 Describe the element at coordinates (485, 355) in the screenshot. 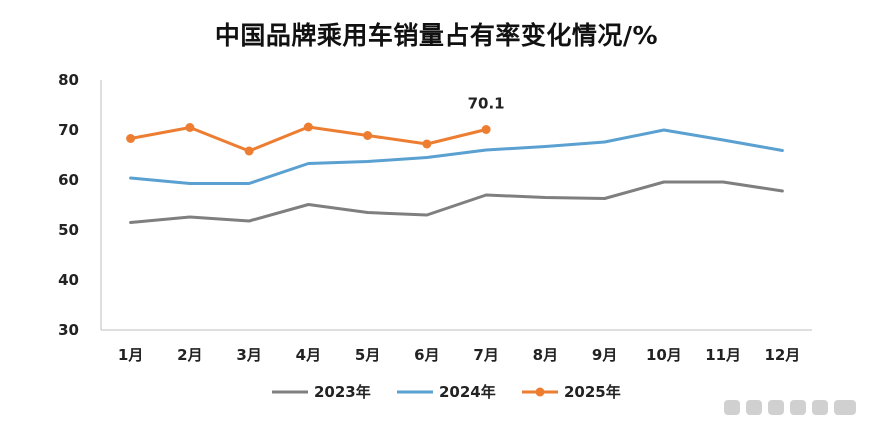

I see `x-tick-label: 7月` at that location.